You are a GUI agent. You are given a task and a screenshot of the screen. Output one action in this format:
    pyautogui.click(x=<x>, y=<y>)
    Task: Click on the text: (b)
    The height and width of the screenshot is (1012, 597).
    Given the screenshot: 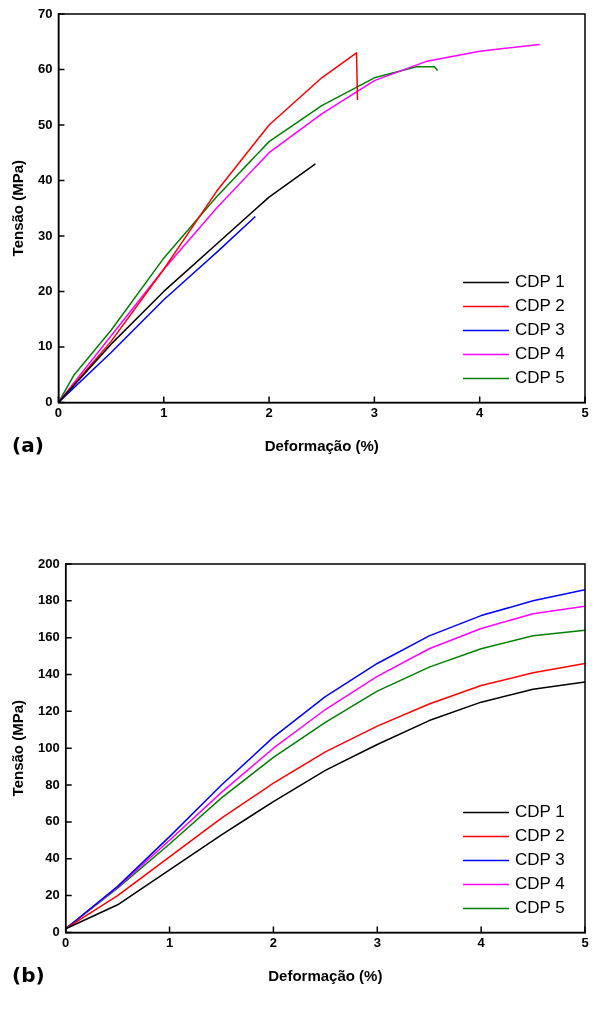 What is the action you would take?
    pyautogui.click(x=28, y=975)
    